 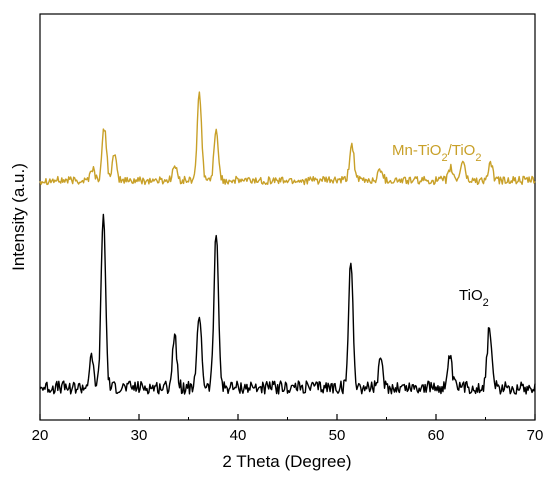 I want to click on x-tick-label-50: 50, so click(x=337, y=435).